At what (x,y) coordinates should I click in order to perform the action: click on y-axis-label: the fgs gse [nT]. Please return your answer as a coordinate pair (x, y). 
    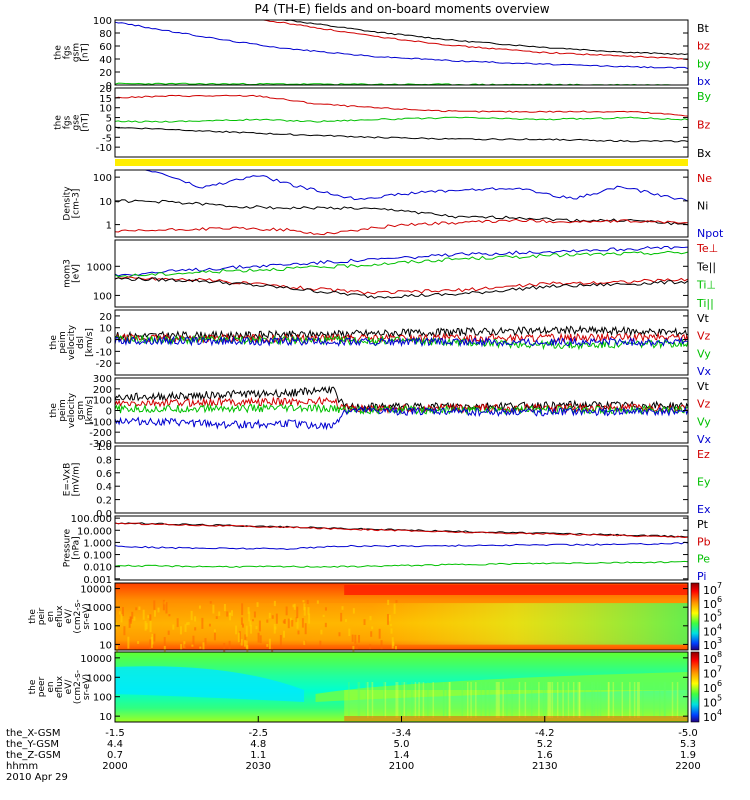
    Looking at the image, I should click on (72, 122).